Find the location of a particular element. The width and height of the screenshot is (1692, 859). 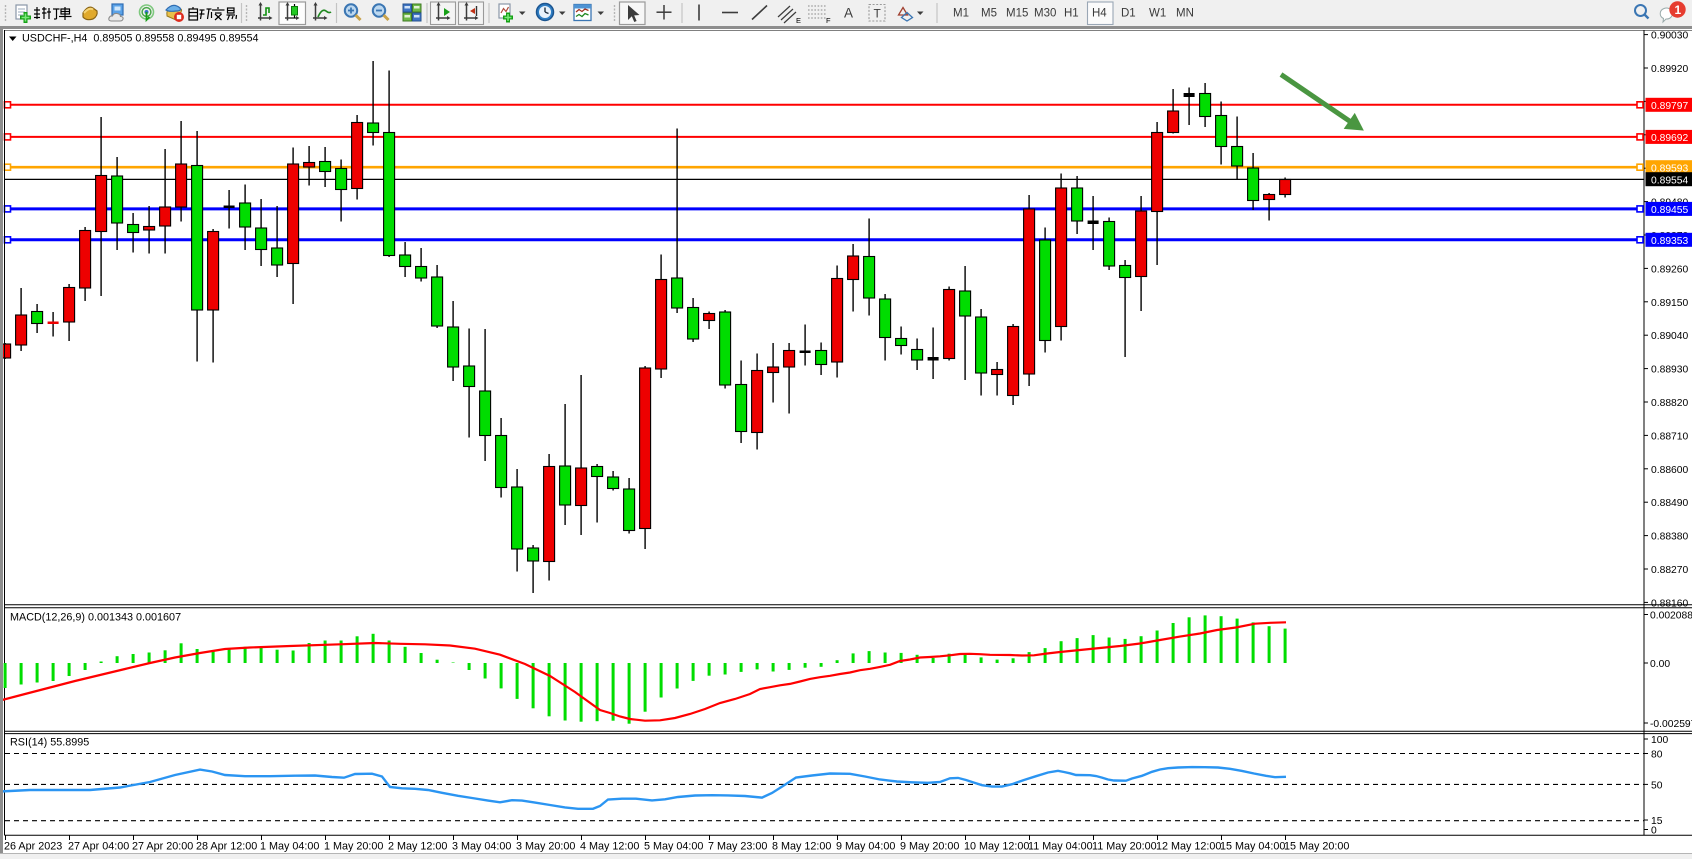

svg-text: RSI(14) 55.8995 is located at coordinates (49, 743).